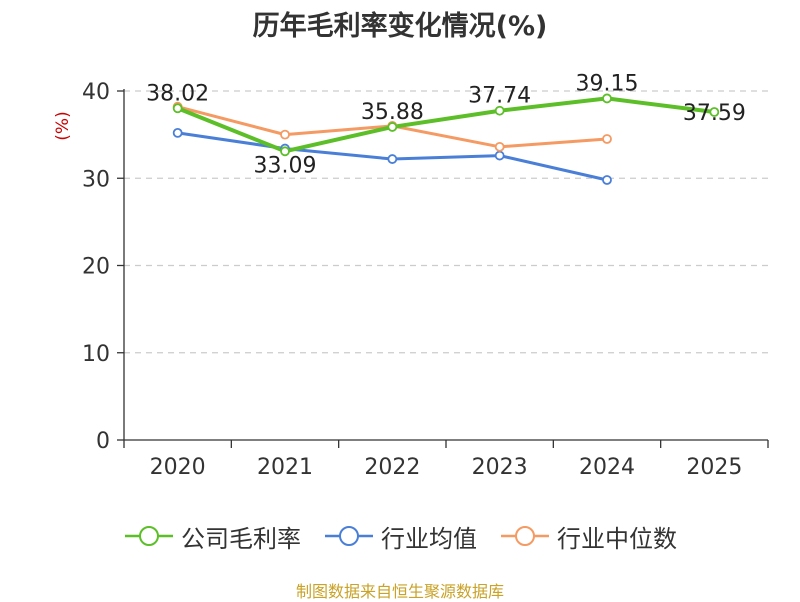 The height and width of the screenshot is (602, 800). What do you see at coordinates (63, 125) in the screenshot?
I see `y-axis-label: (%)` at bounding box center [63, 125].